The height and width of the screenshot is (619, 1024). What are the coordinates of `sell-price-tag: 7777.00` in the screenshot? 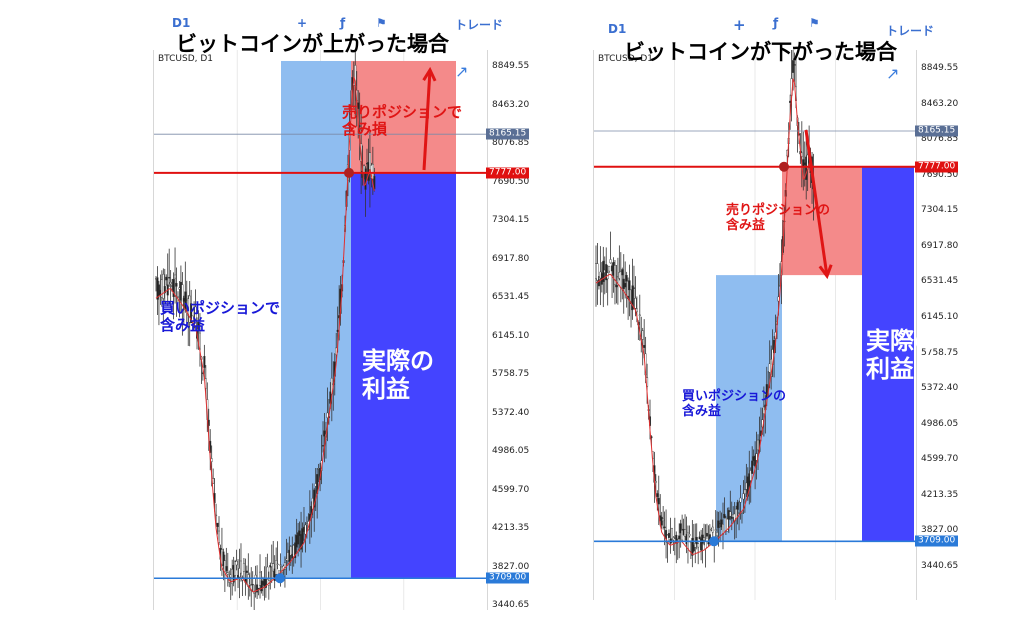 It's located at (508, 173).